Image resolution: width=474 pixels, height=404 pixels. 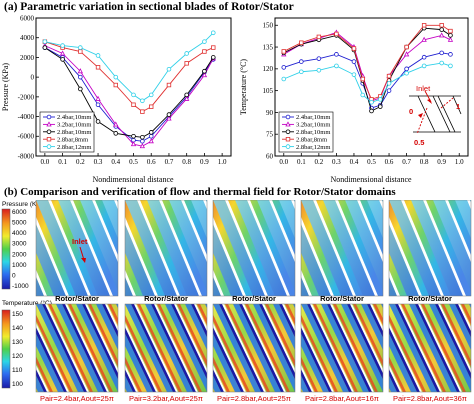 What do you see at coordinates (301, 162) in the screenshot?
I see `temperature-x-tick-label: 0.1` at bounding box center [301, 162].